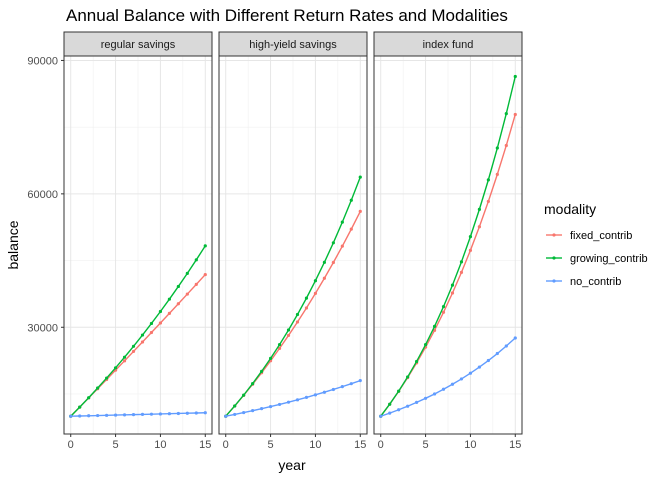 This screenshot has width=672, height=480. I want to click on x-axis-title: year, so click(292, 465).